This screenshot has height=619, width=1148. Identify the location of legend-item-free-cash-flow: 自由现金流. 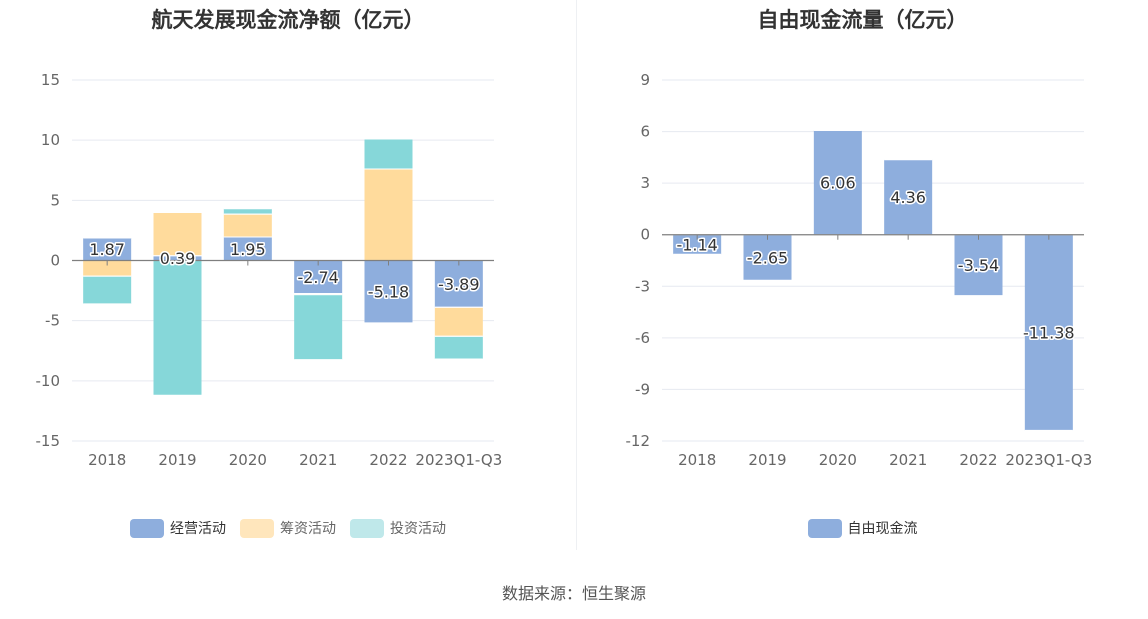
(862, 528).